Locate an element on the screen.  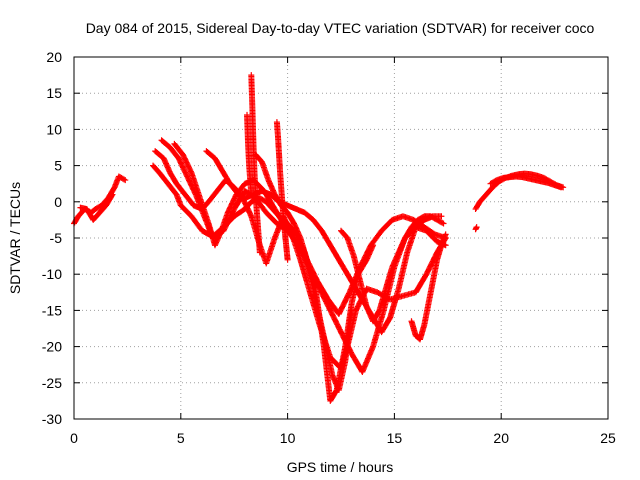
x-tick-label: 0 is located at coordinates (74, 438).